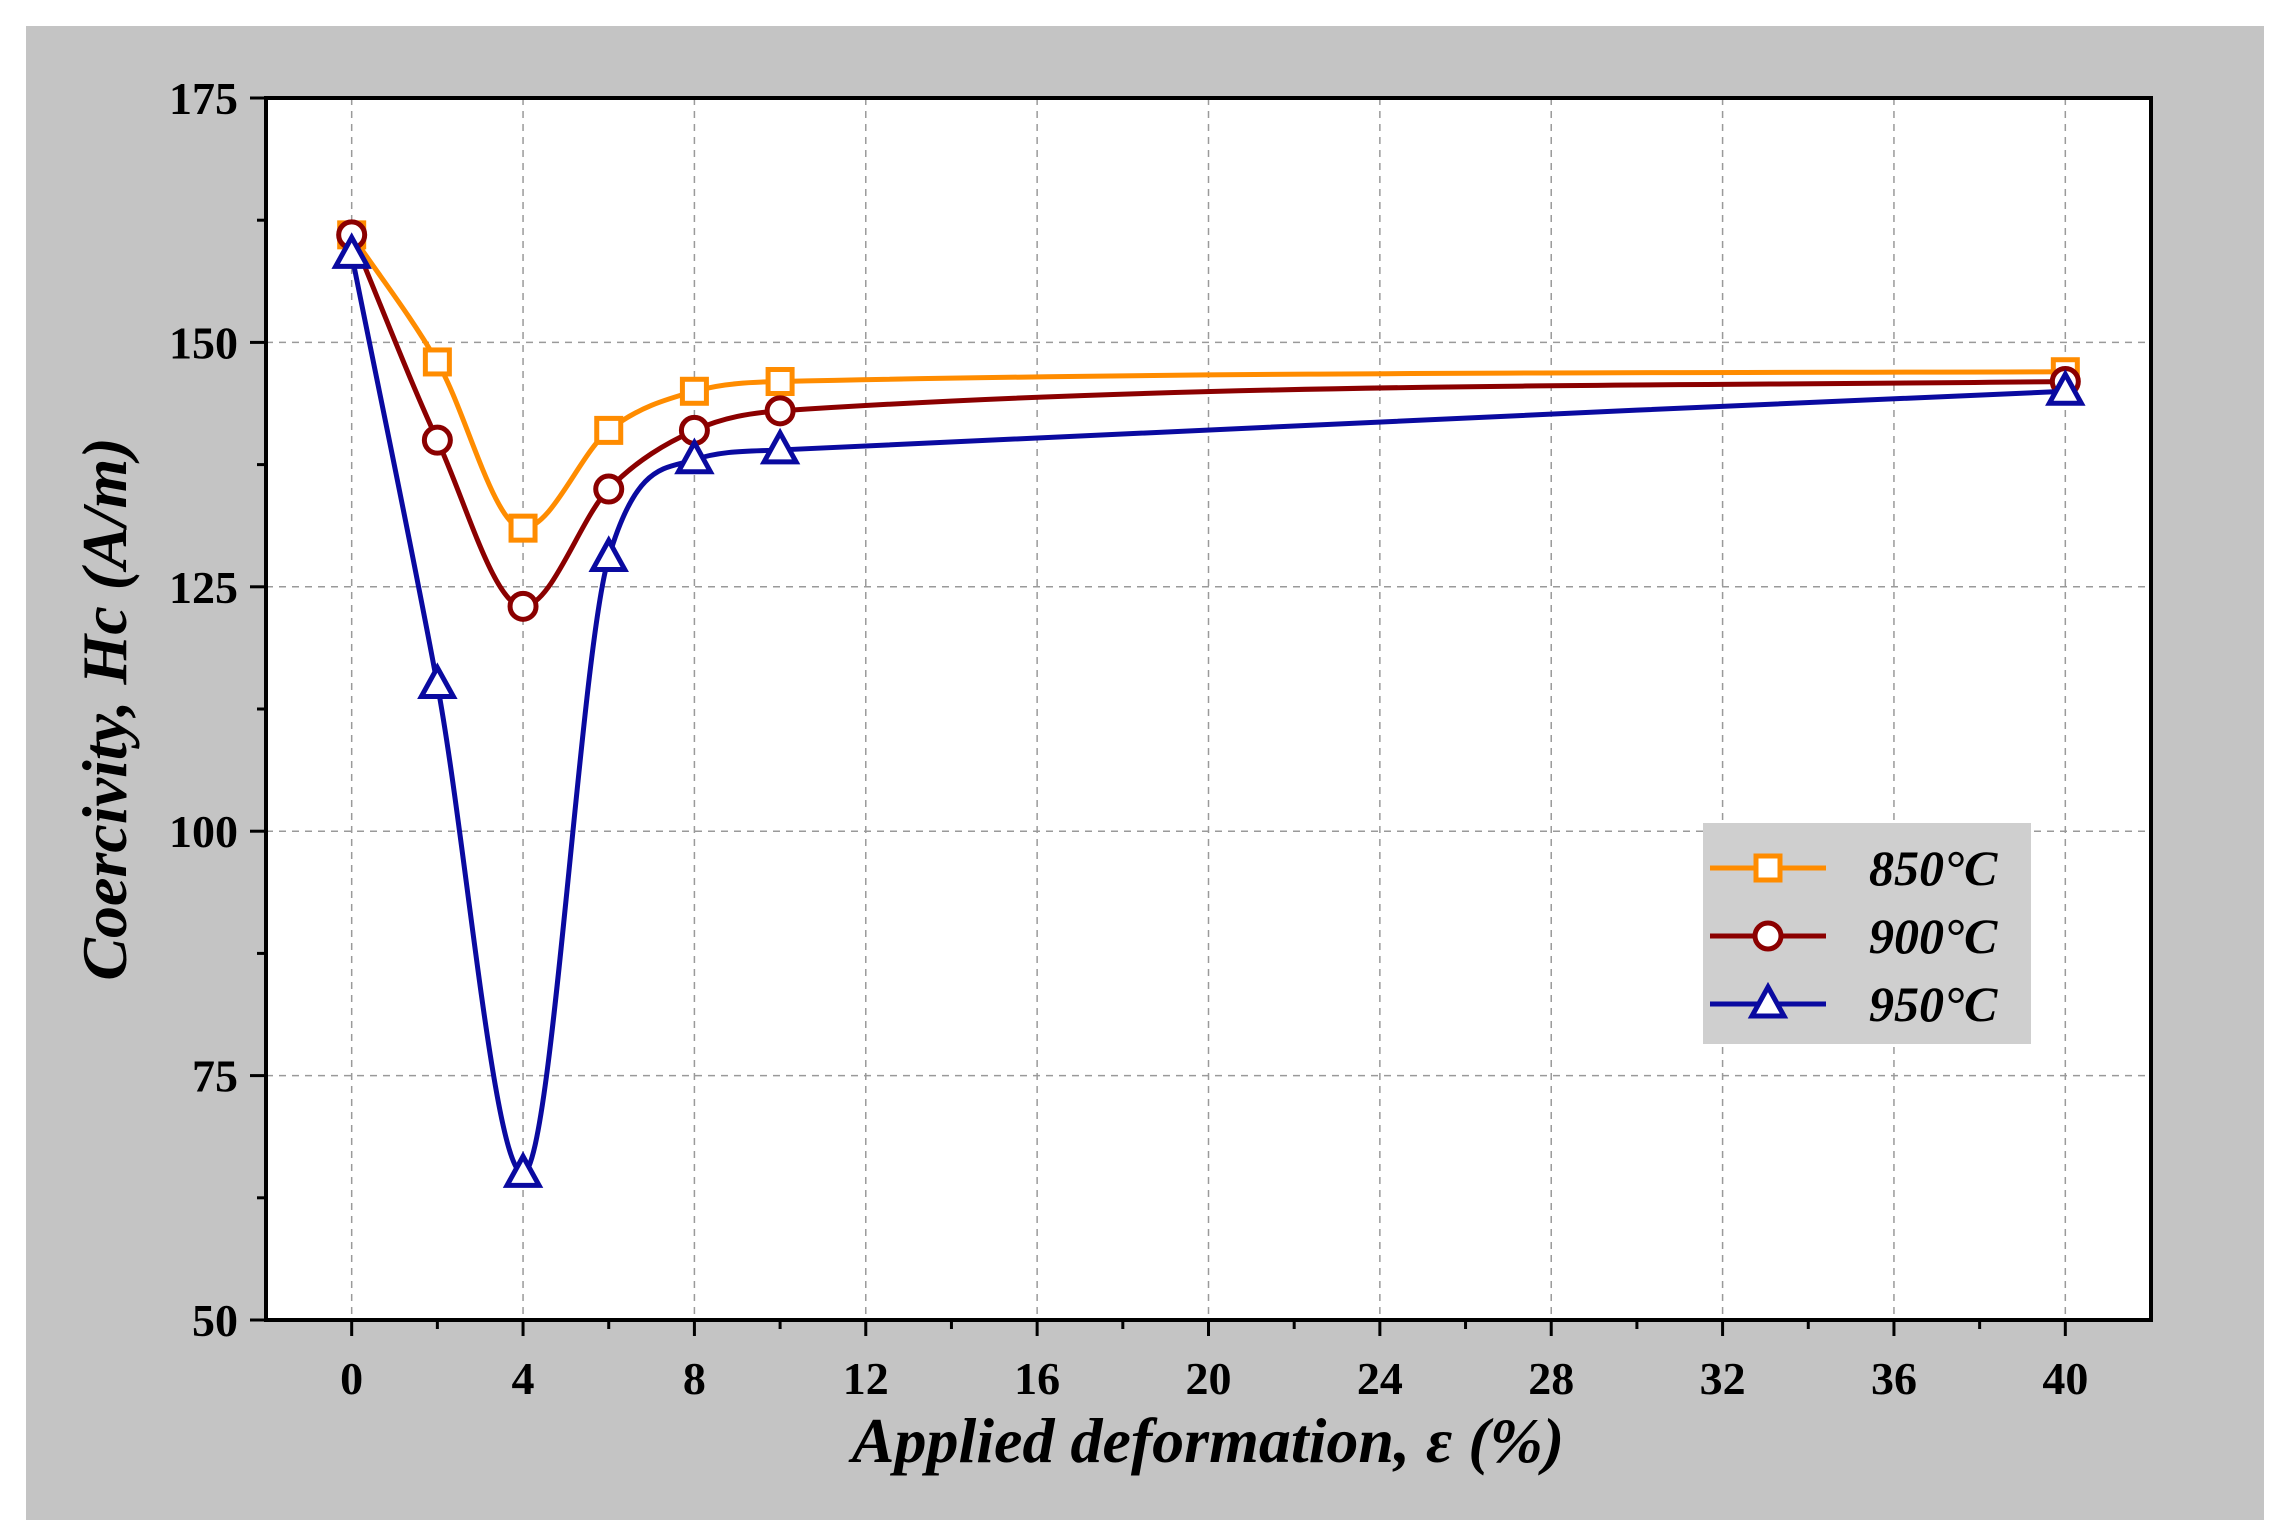 This screenshot has height=1533, width=2278. I want to click on x-tick-label: 4, so click(523, 1378).